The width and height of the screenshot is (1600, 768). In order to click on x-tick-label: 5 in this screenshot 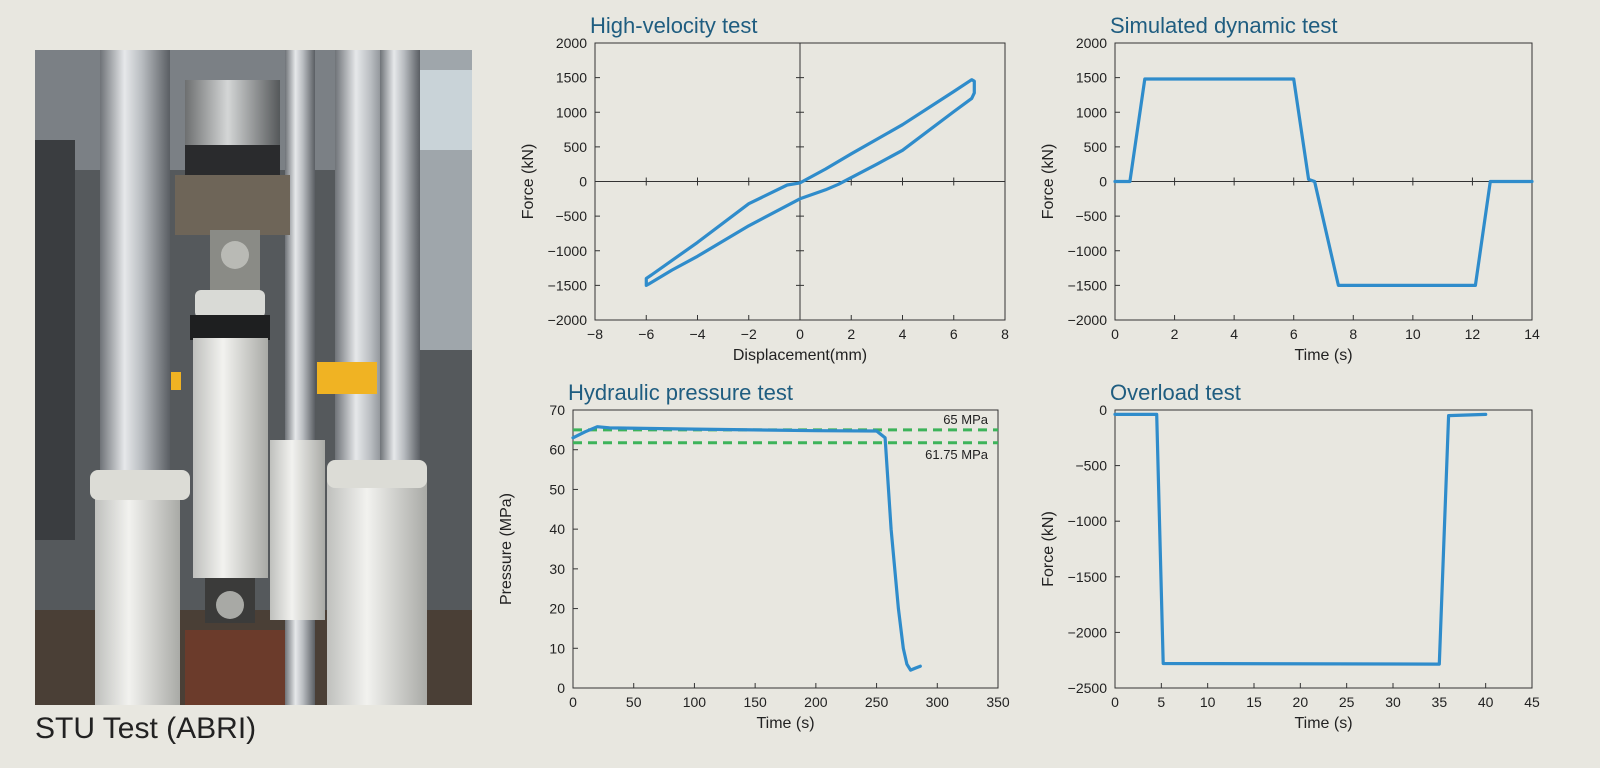, I will do `click(1161, 702)`.